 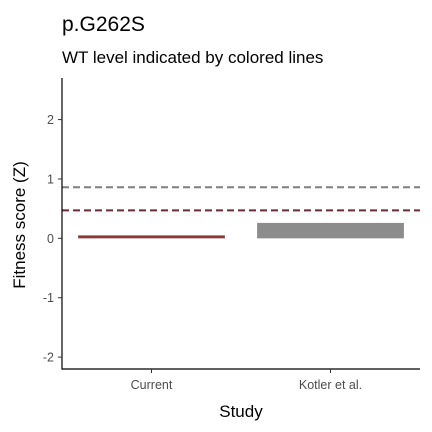 I want to click on plot-area, so click(x=241, y=212).